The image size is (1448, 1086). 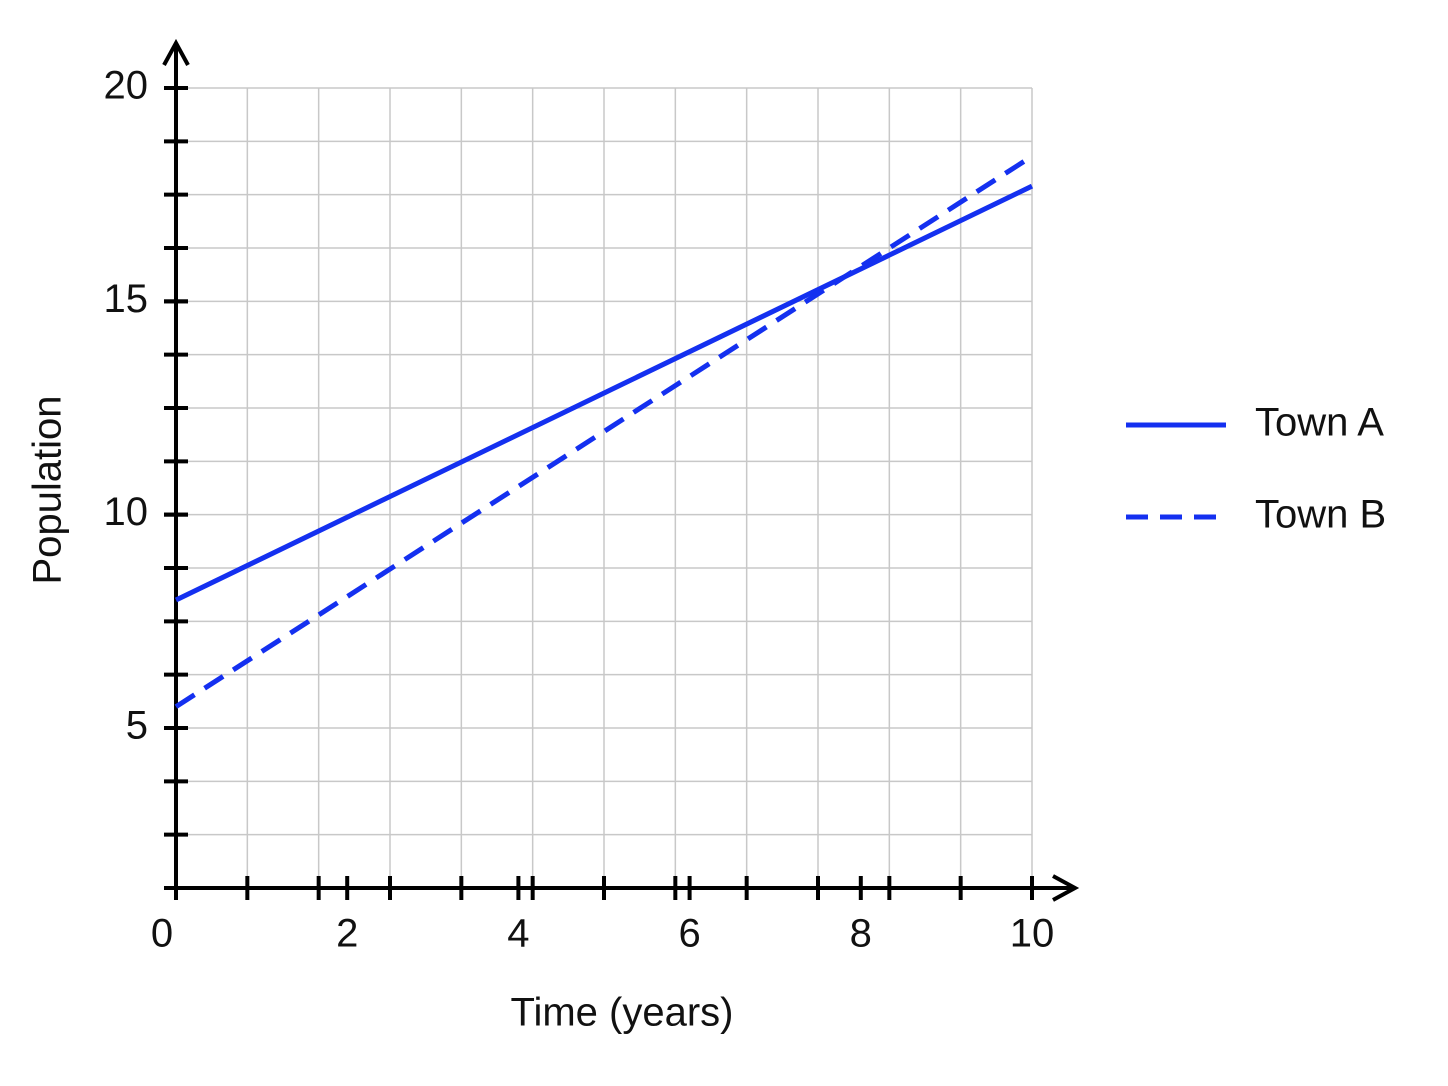 I want to click on x-tick-label: 4, so click(x=518, y=934).